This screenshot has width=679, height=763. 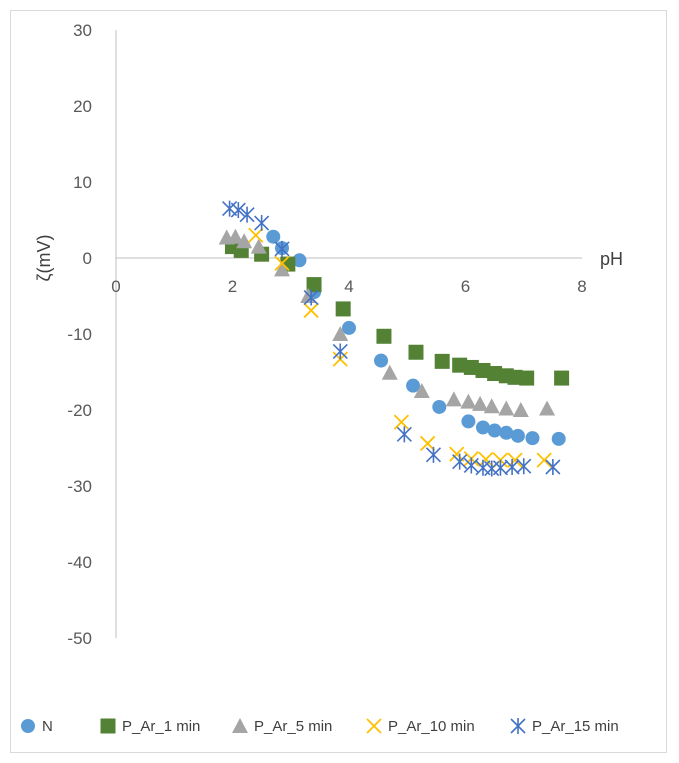 What do you see at coordinates (115, 286) in the screenshot?
I see `x-tick-label: 0` at bounding box center [115, 286].